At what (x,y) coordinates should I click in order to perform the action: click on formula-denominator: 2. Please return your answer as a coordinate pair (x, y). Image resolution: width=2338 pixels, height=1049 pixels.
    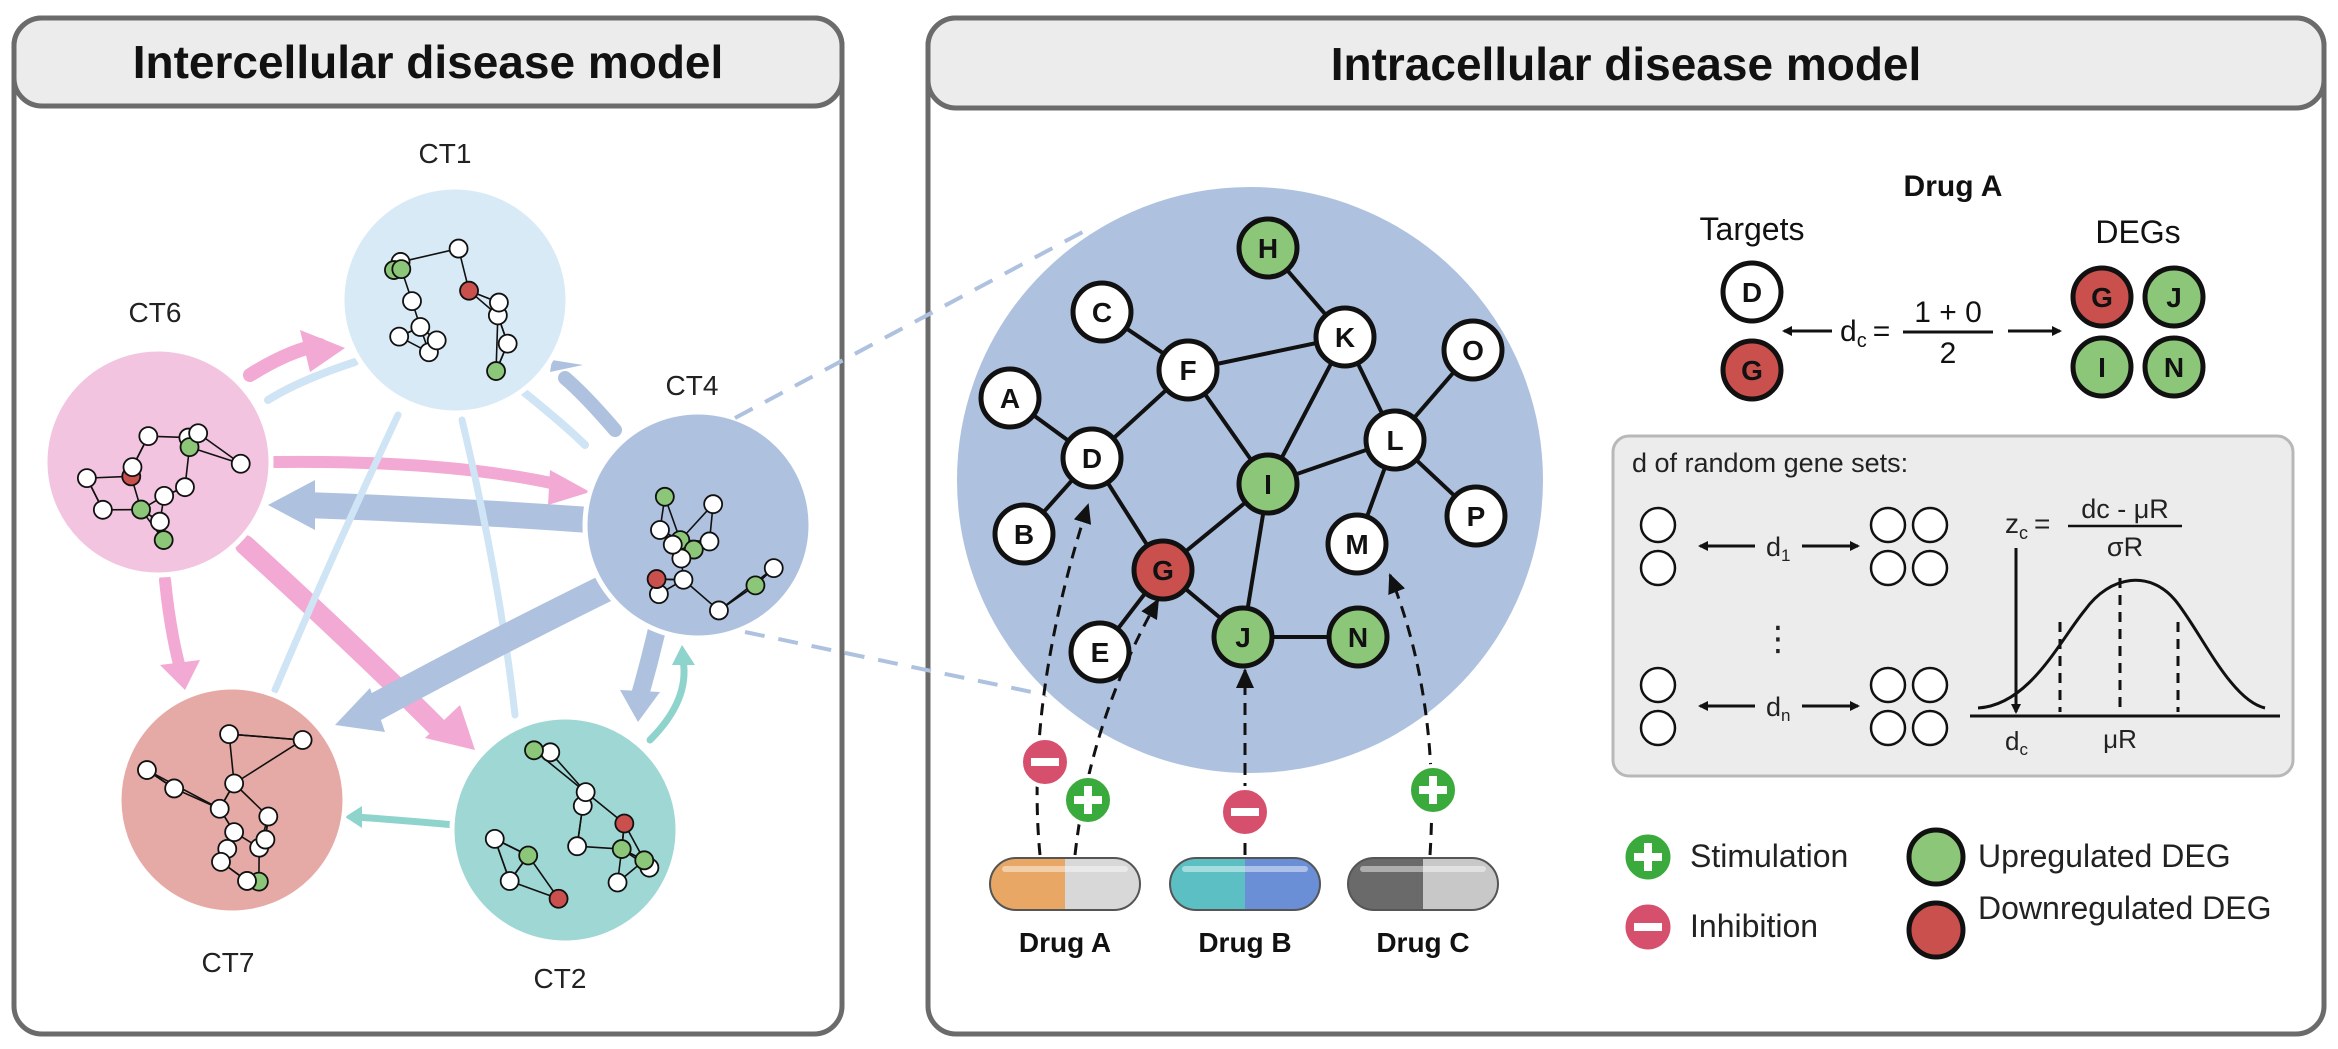
    Looking at the image, I should click on (1948, 353).